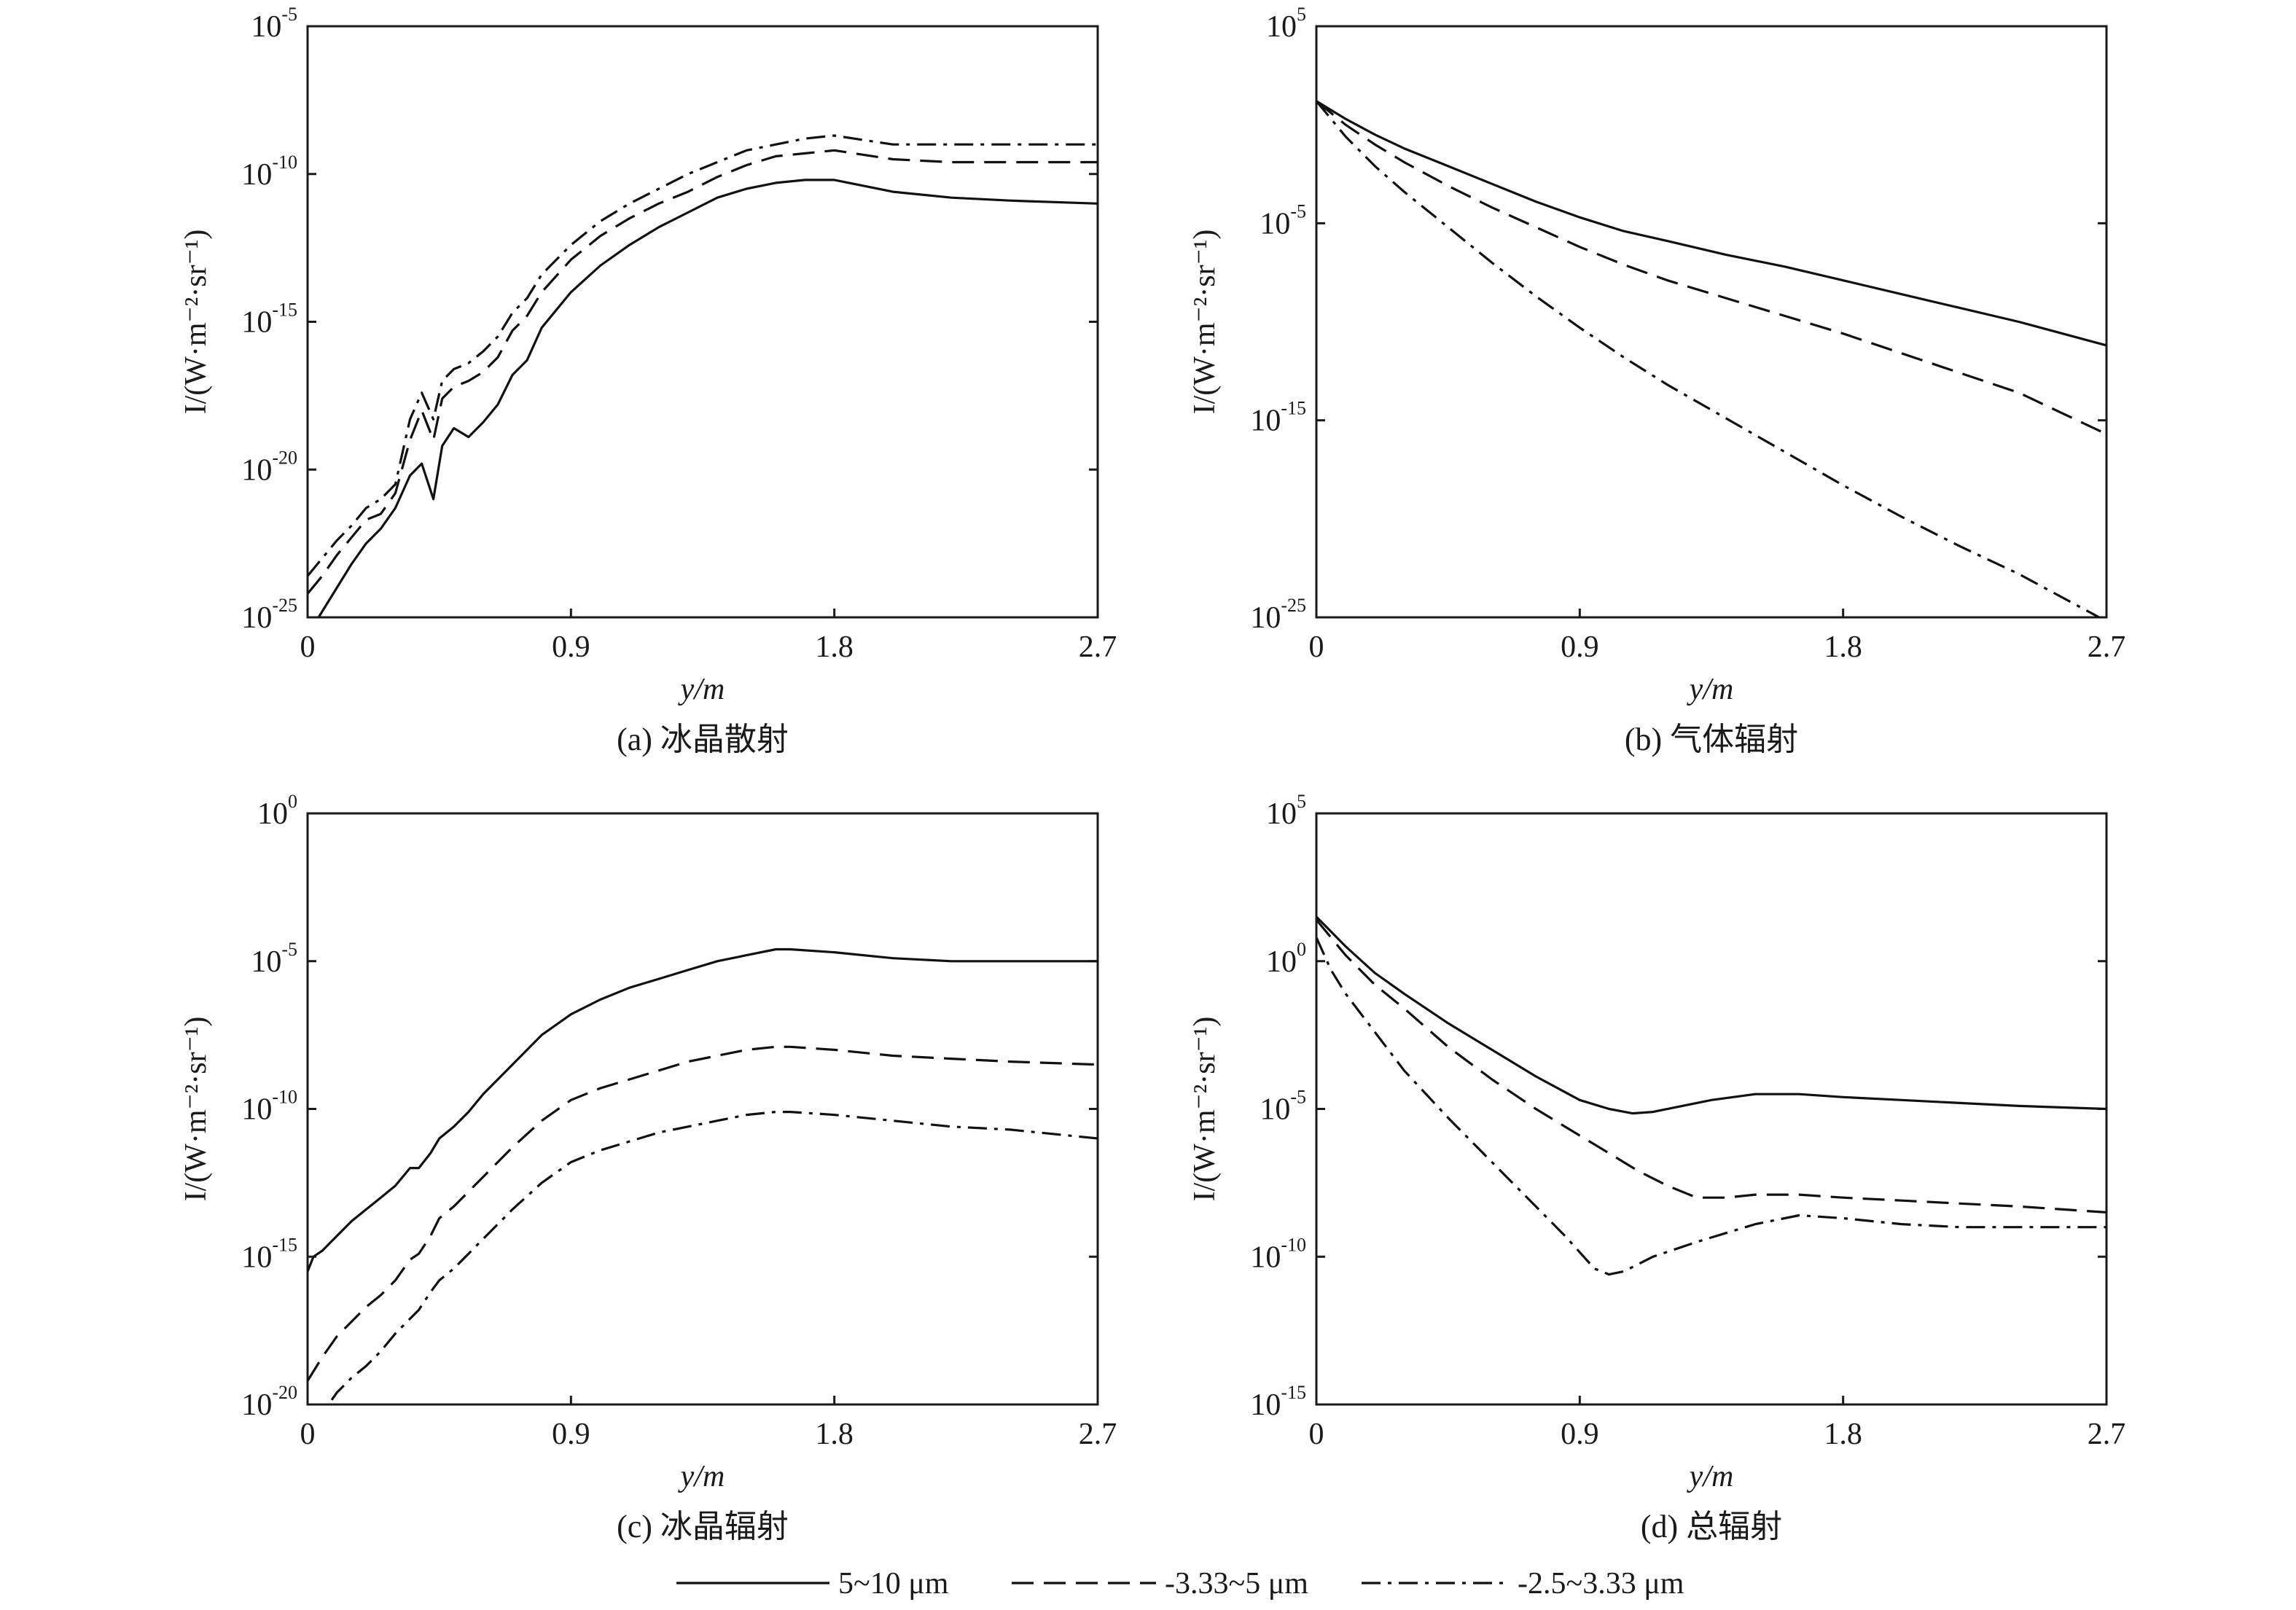 Image resolution: width=2296 pixels, height=1610 pixels. I want to click on legend-label: -3.33~5 μm, so click(1237, 1584).